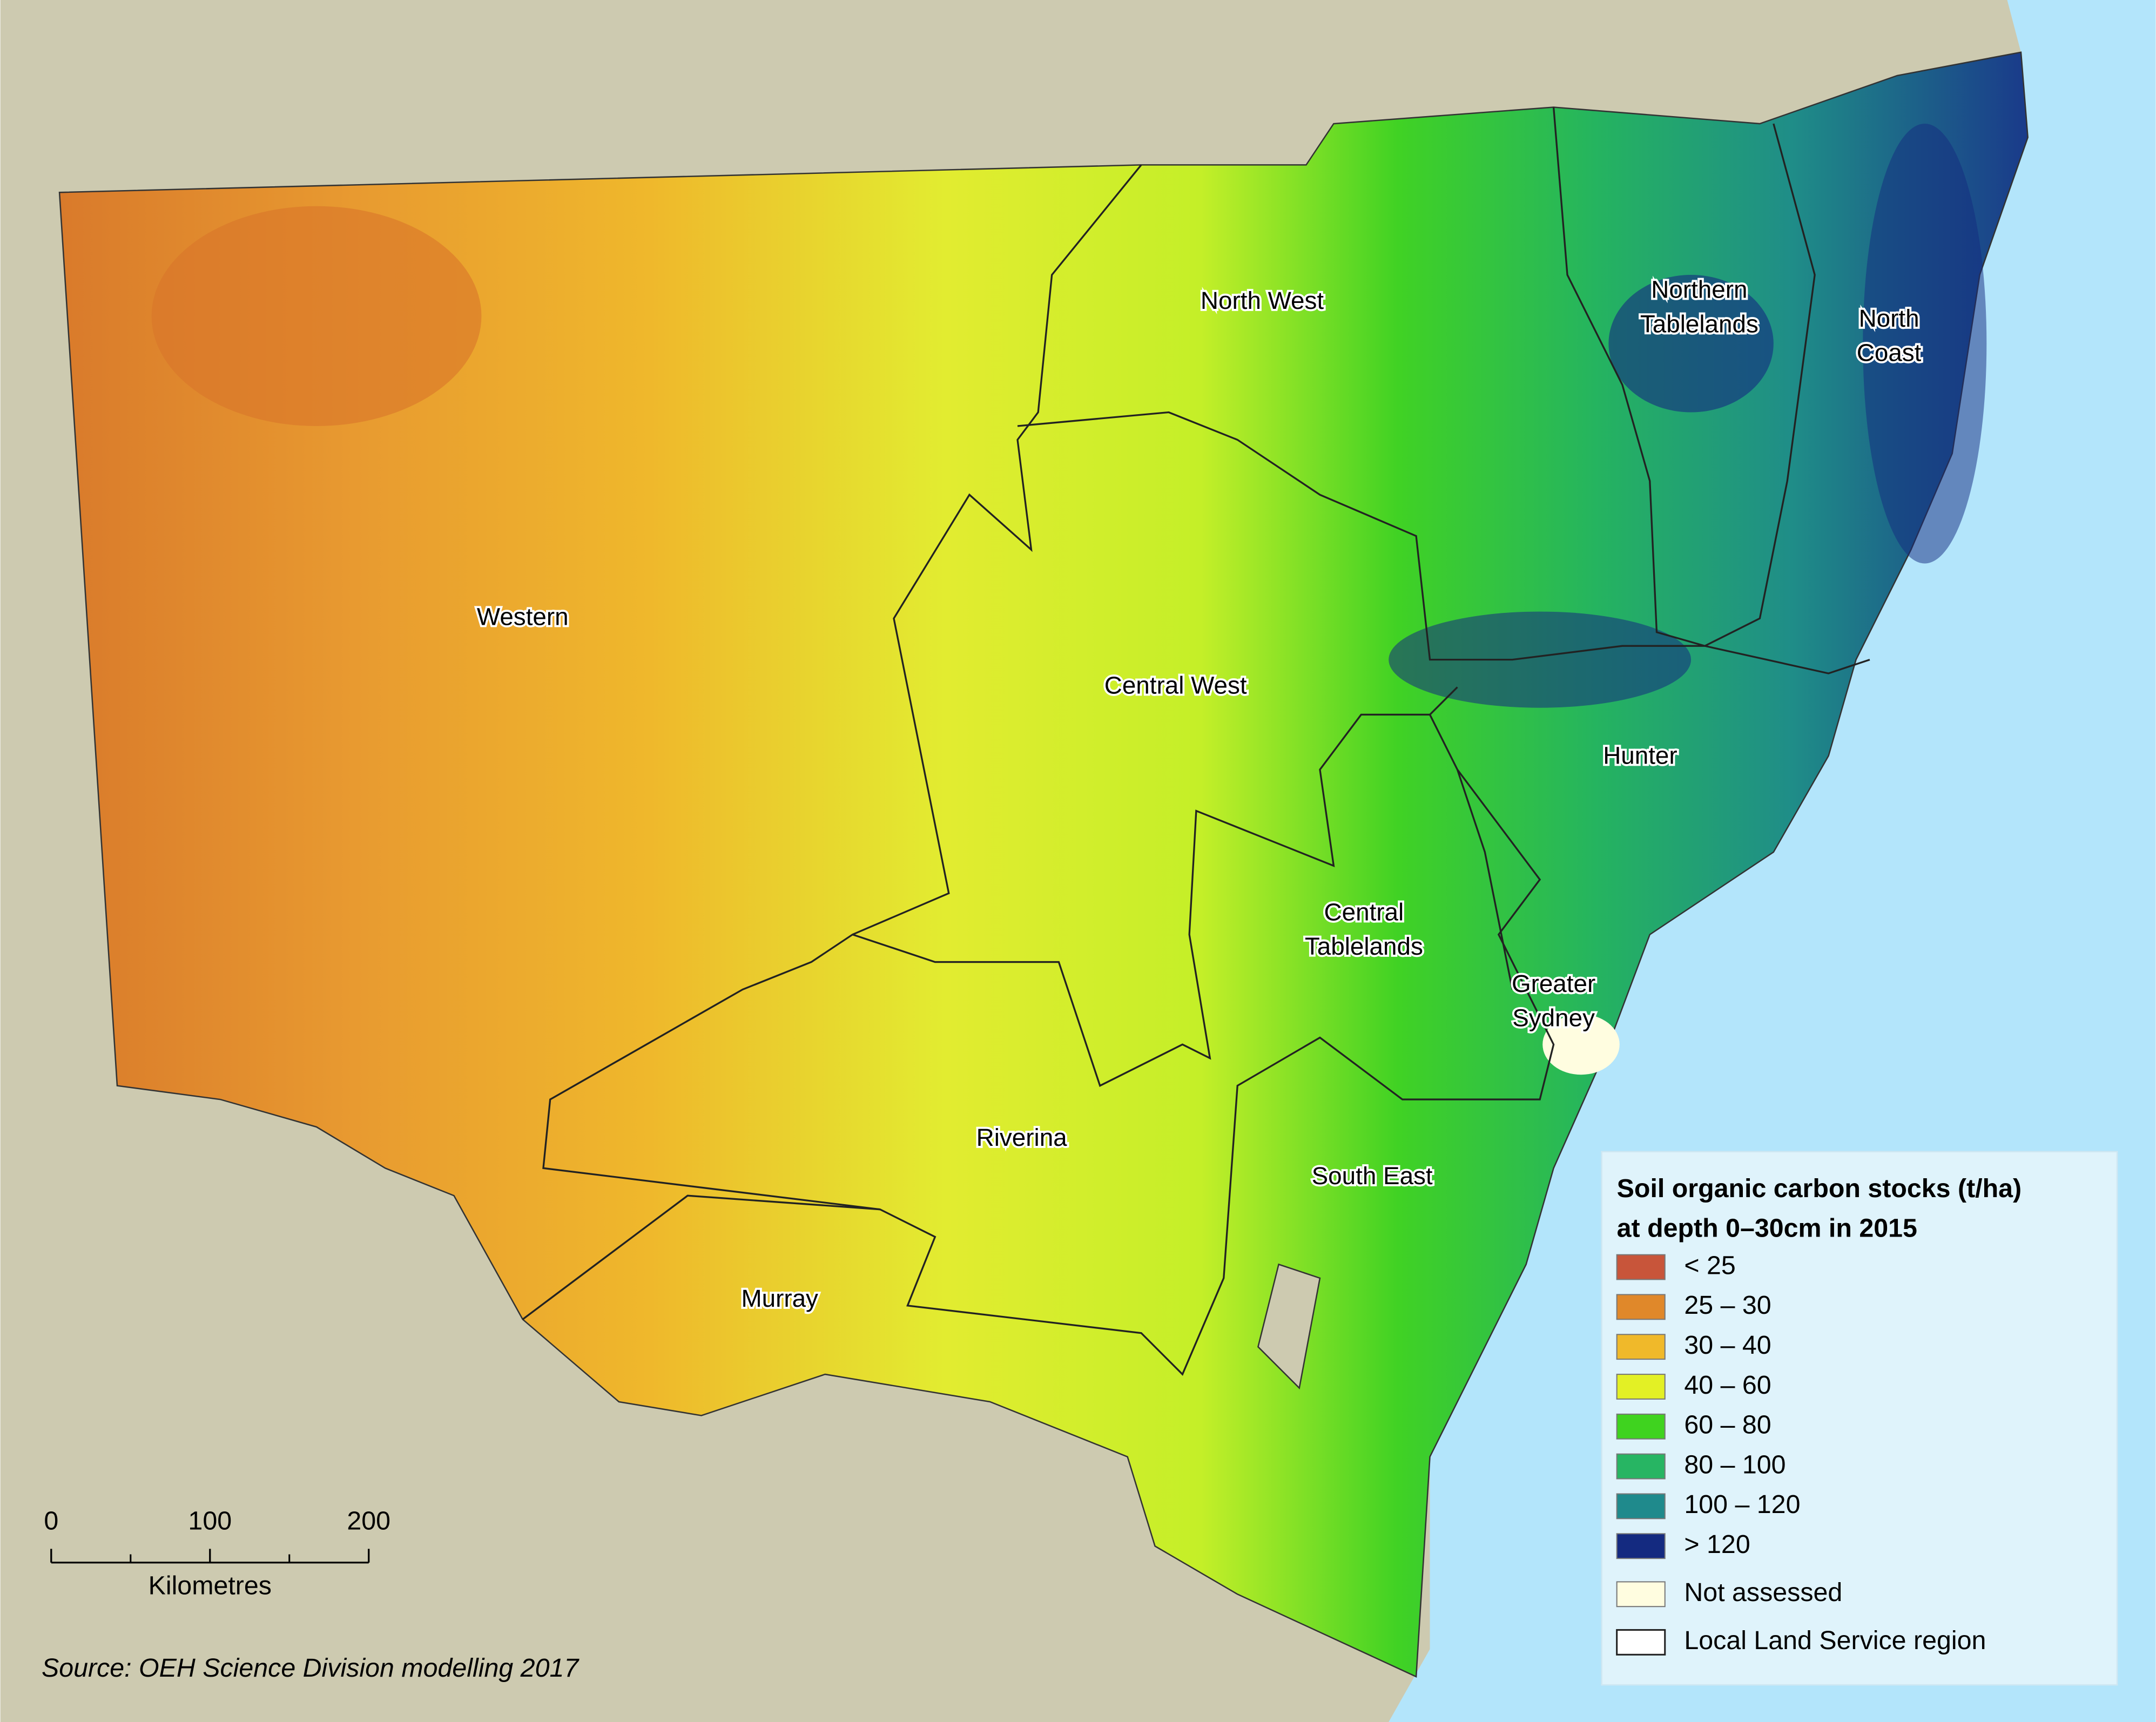 The height and width of the screenshot is (1722, 2156). What do you see at coordinates (1699, 289) in the screenshot?
I see `region-label: Northern` at bounding box center [1699, 289].